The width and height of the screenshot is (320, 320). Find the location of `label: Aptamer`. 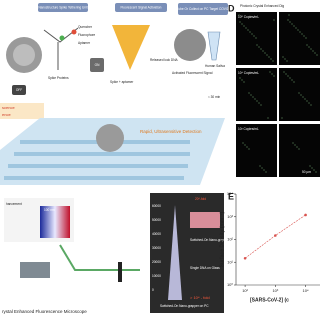

label: Aptamer is located at coordinates (84, 43).